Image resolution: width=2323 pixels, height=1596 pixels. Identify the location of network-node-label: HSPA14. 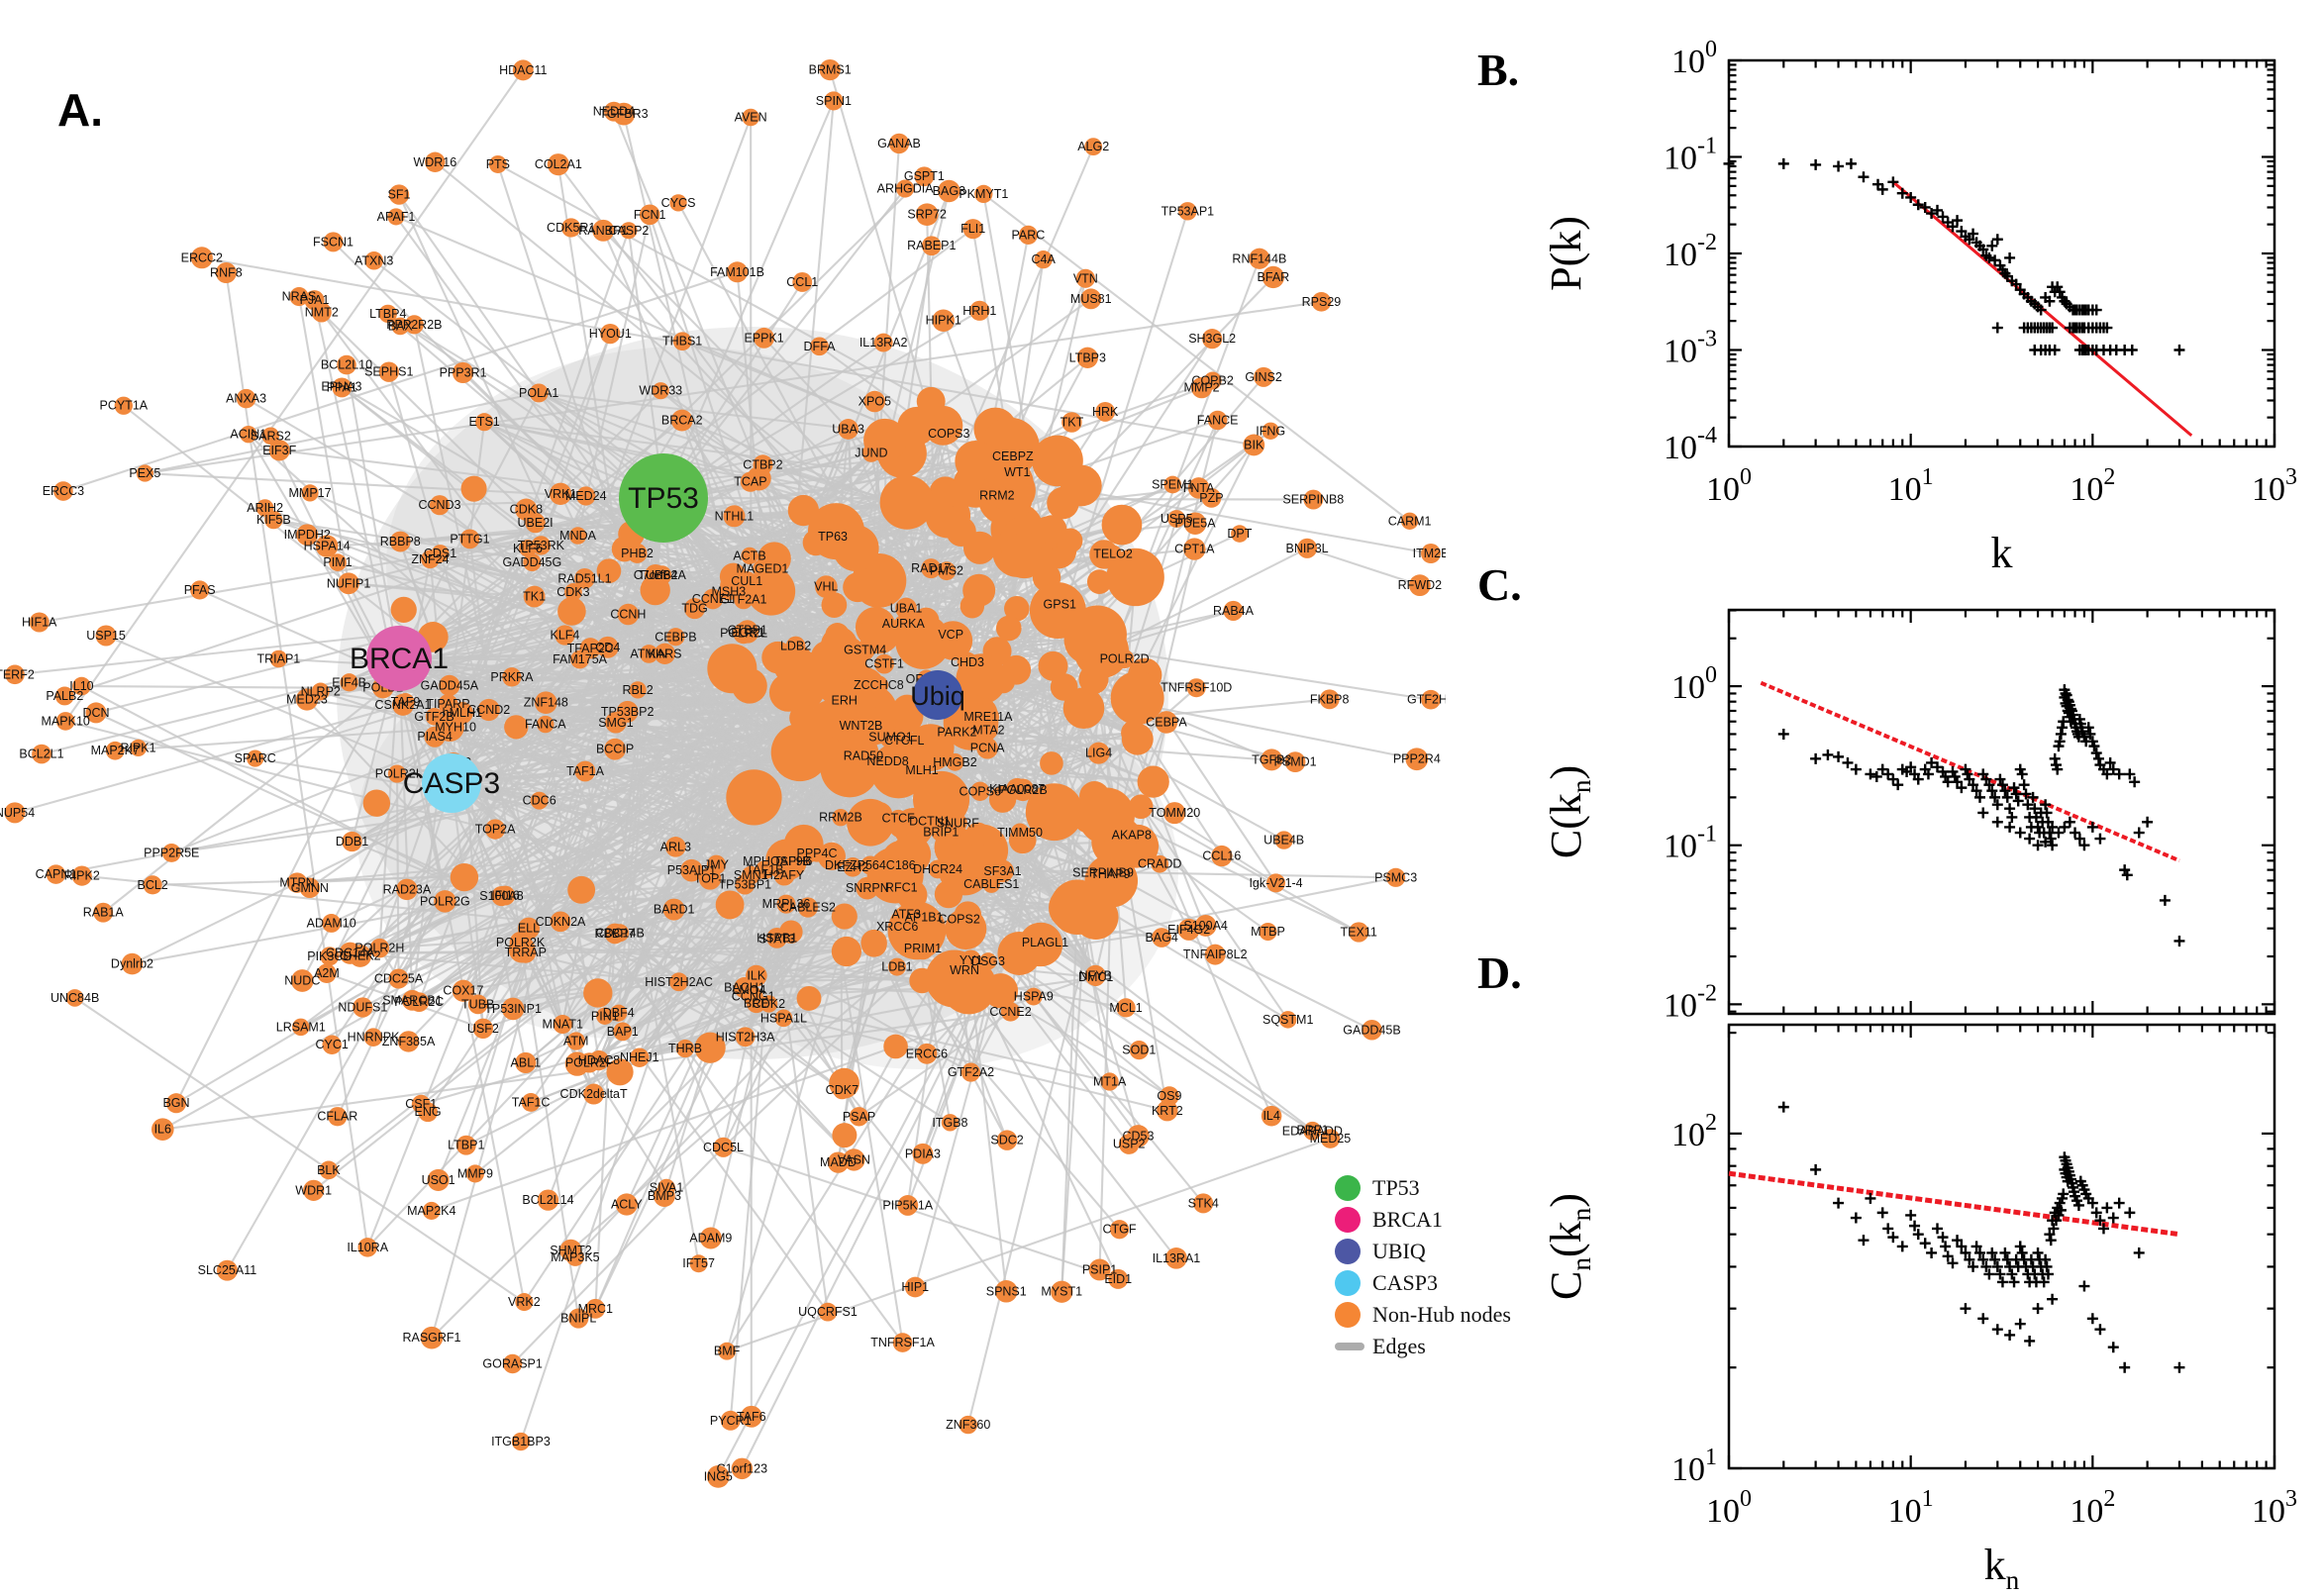
(327, 546).